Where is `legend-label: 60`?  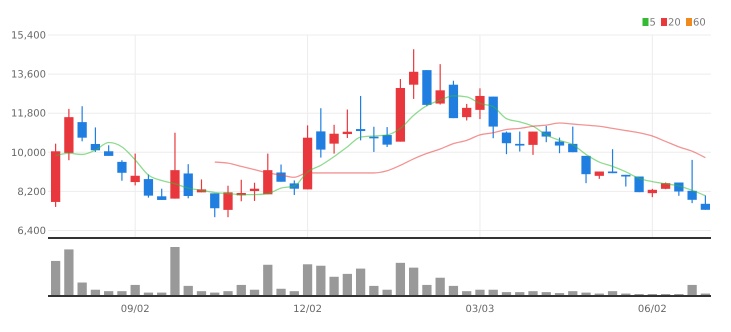
legend-label: 60 is located at coordinates (699, 23).